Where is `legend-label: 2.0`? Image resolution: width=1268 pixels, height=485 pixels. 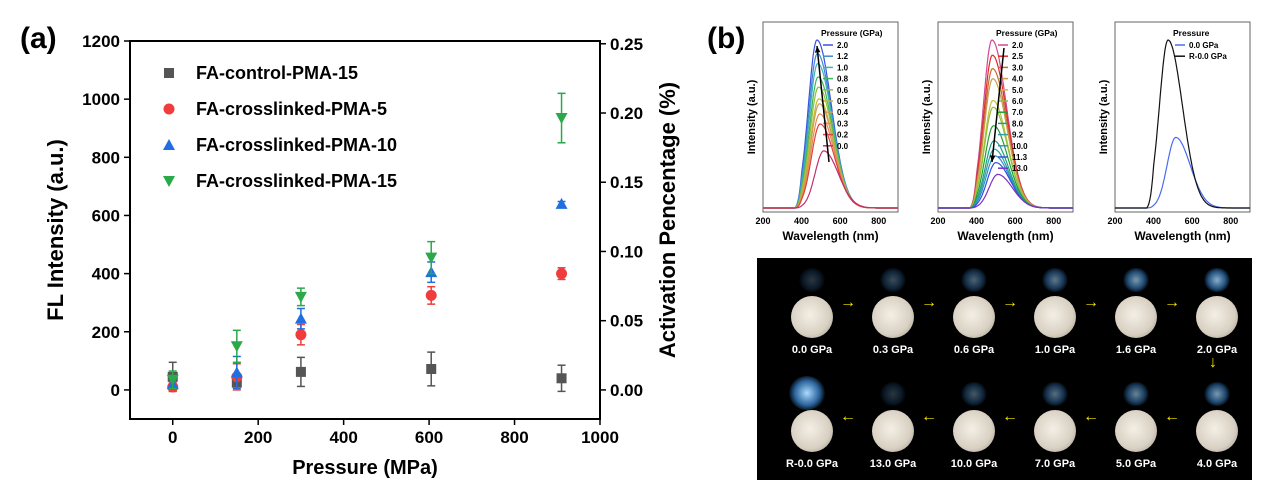 legend-label: 2.0 is located at coordinates (843, 45).